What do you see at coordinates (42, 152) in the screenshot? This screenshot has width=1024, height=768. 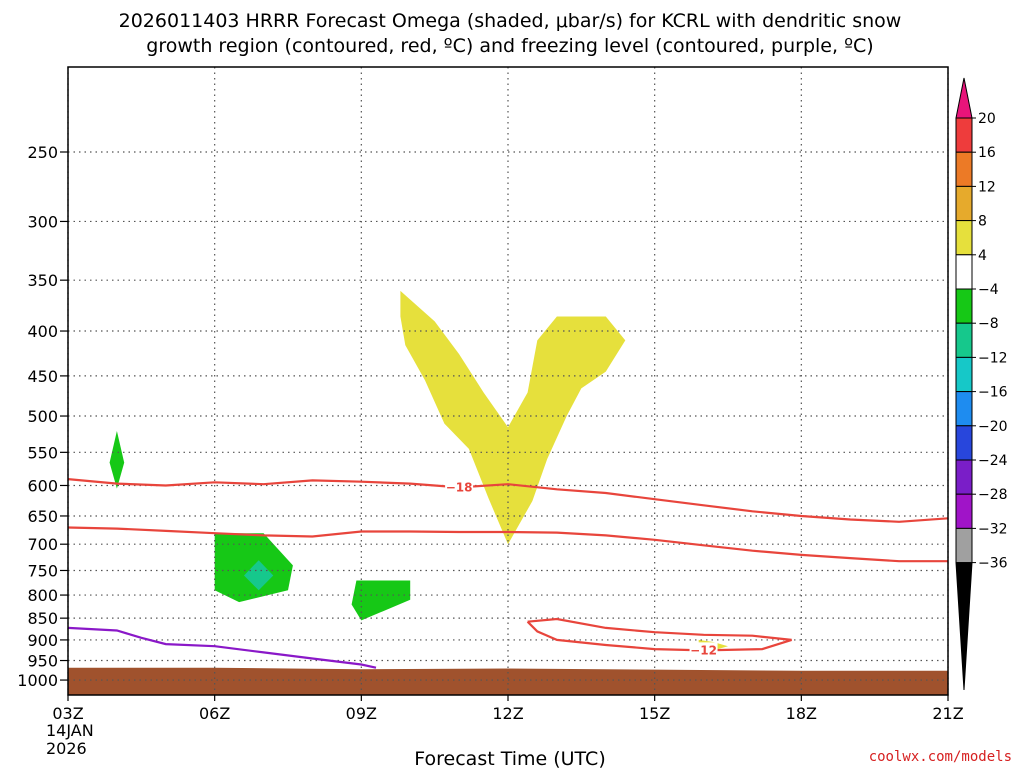 I see `y-tick-label-250: 250` at bounding box center [42, 152].